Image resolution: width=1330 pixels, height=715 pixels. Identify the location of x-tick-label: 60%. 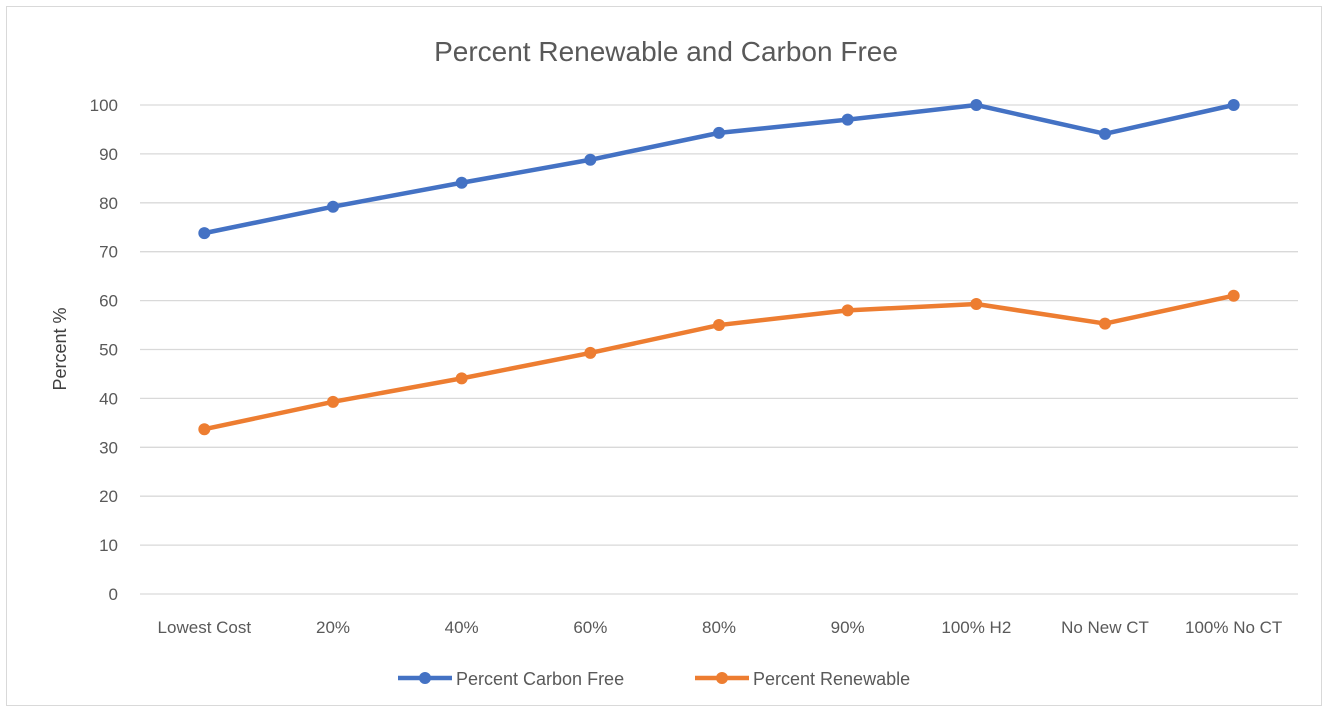
(590, 627).